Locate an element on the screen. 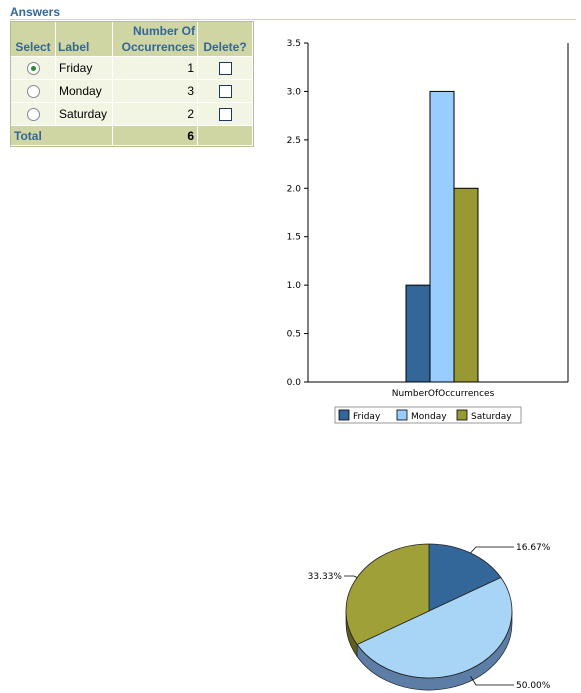  y-tick-label: 2.0 is located at coordinates (294, 189).